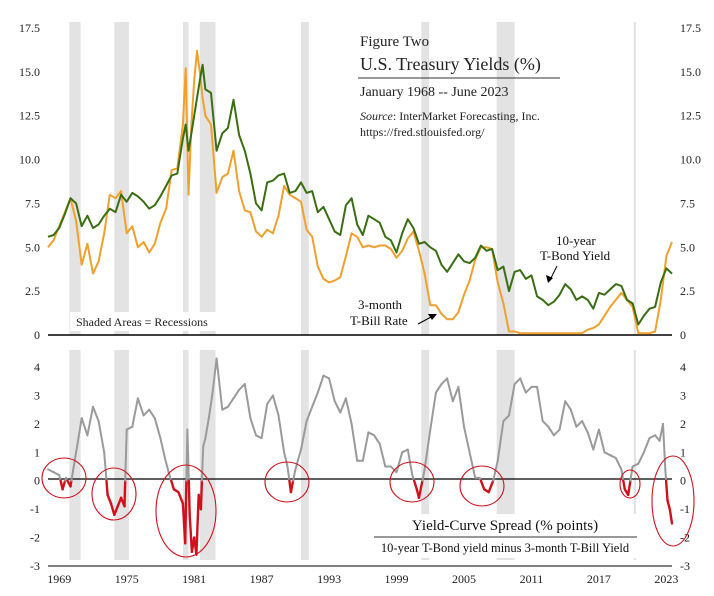 This screenshot has height=596, width=714. Describe the element at coordinates (32, 247) in the screenshot. I see `y-tick-label: 5.0` at that location.